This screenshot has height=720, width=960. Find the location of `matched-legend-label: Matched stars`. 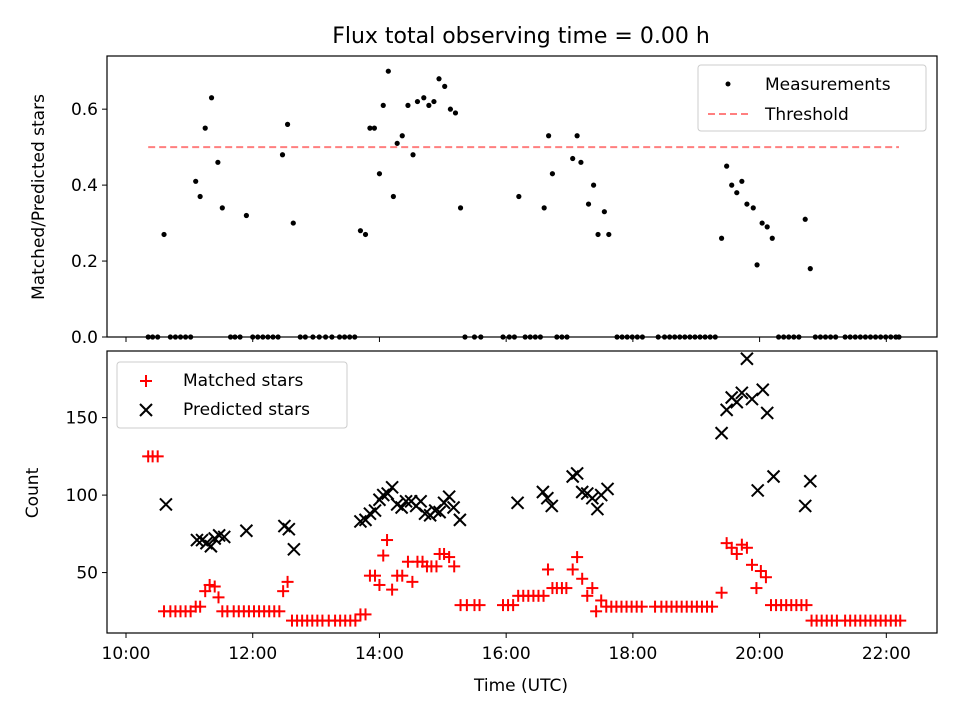

matched-legend-label: Matched stars is located at coordinates (243, 381).